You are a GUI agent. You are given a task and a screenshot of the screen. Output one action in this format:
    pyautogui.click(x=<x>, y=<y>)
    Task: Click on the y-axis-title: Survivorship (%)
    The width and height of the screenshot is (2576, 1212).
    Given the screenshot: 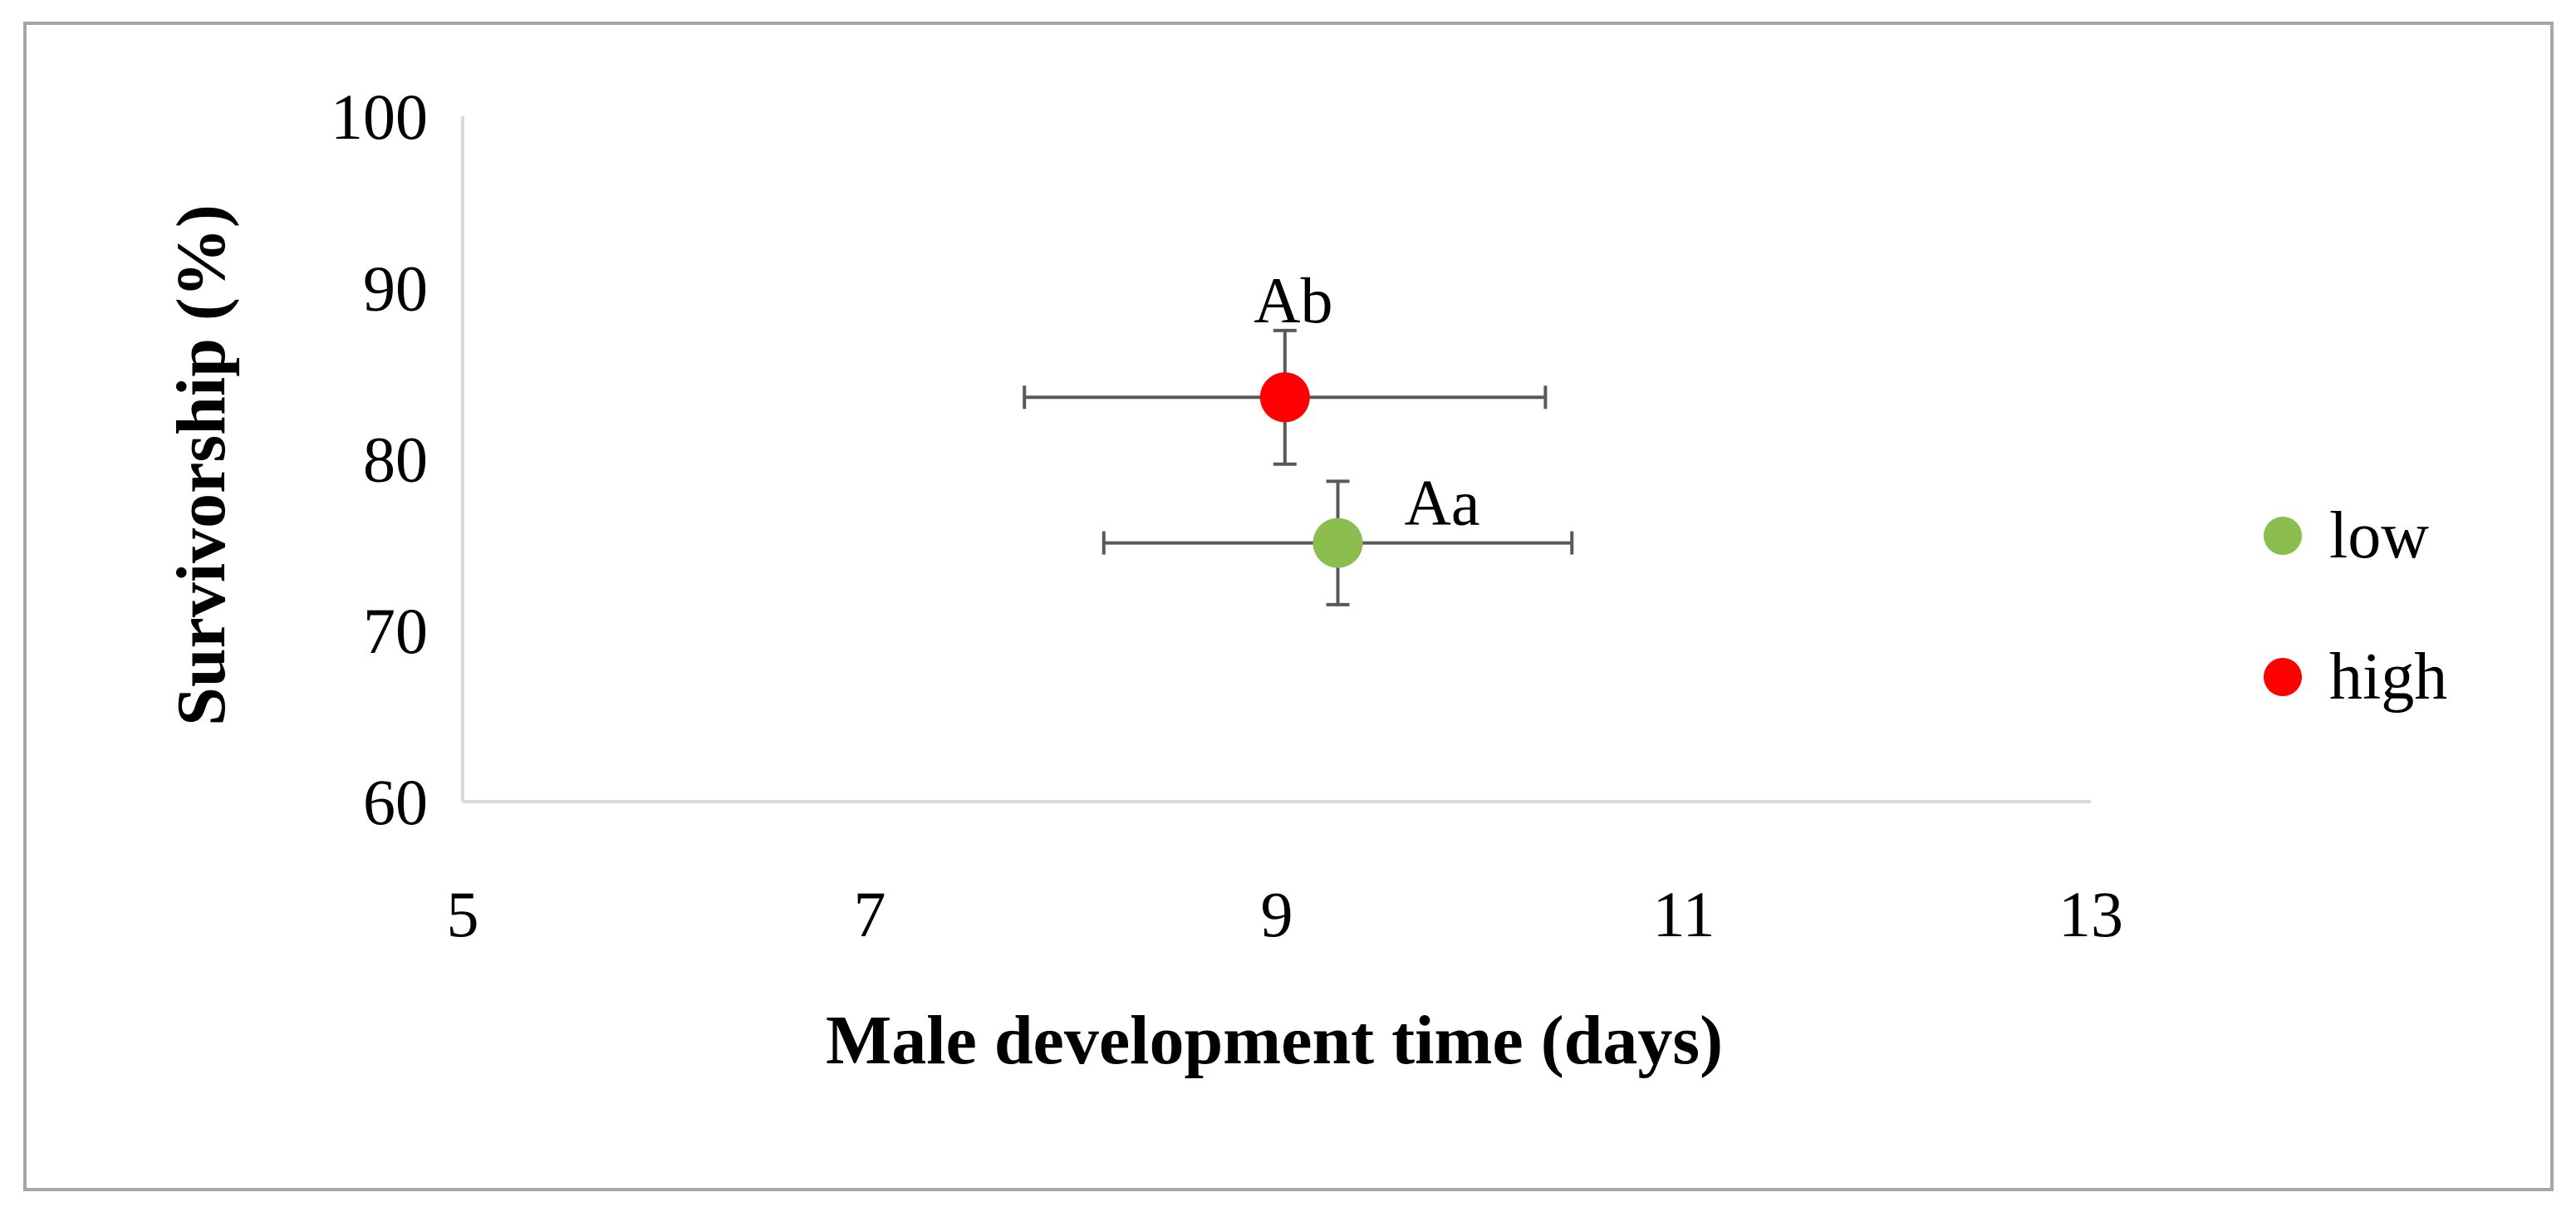 What is the action you would take?
    pyautogui.click(x=201, y=465)
    